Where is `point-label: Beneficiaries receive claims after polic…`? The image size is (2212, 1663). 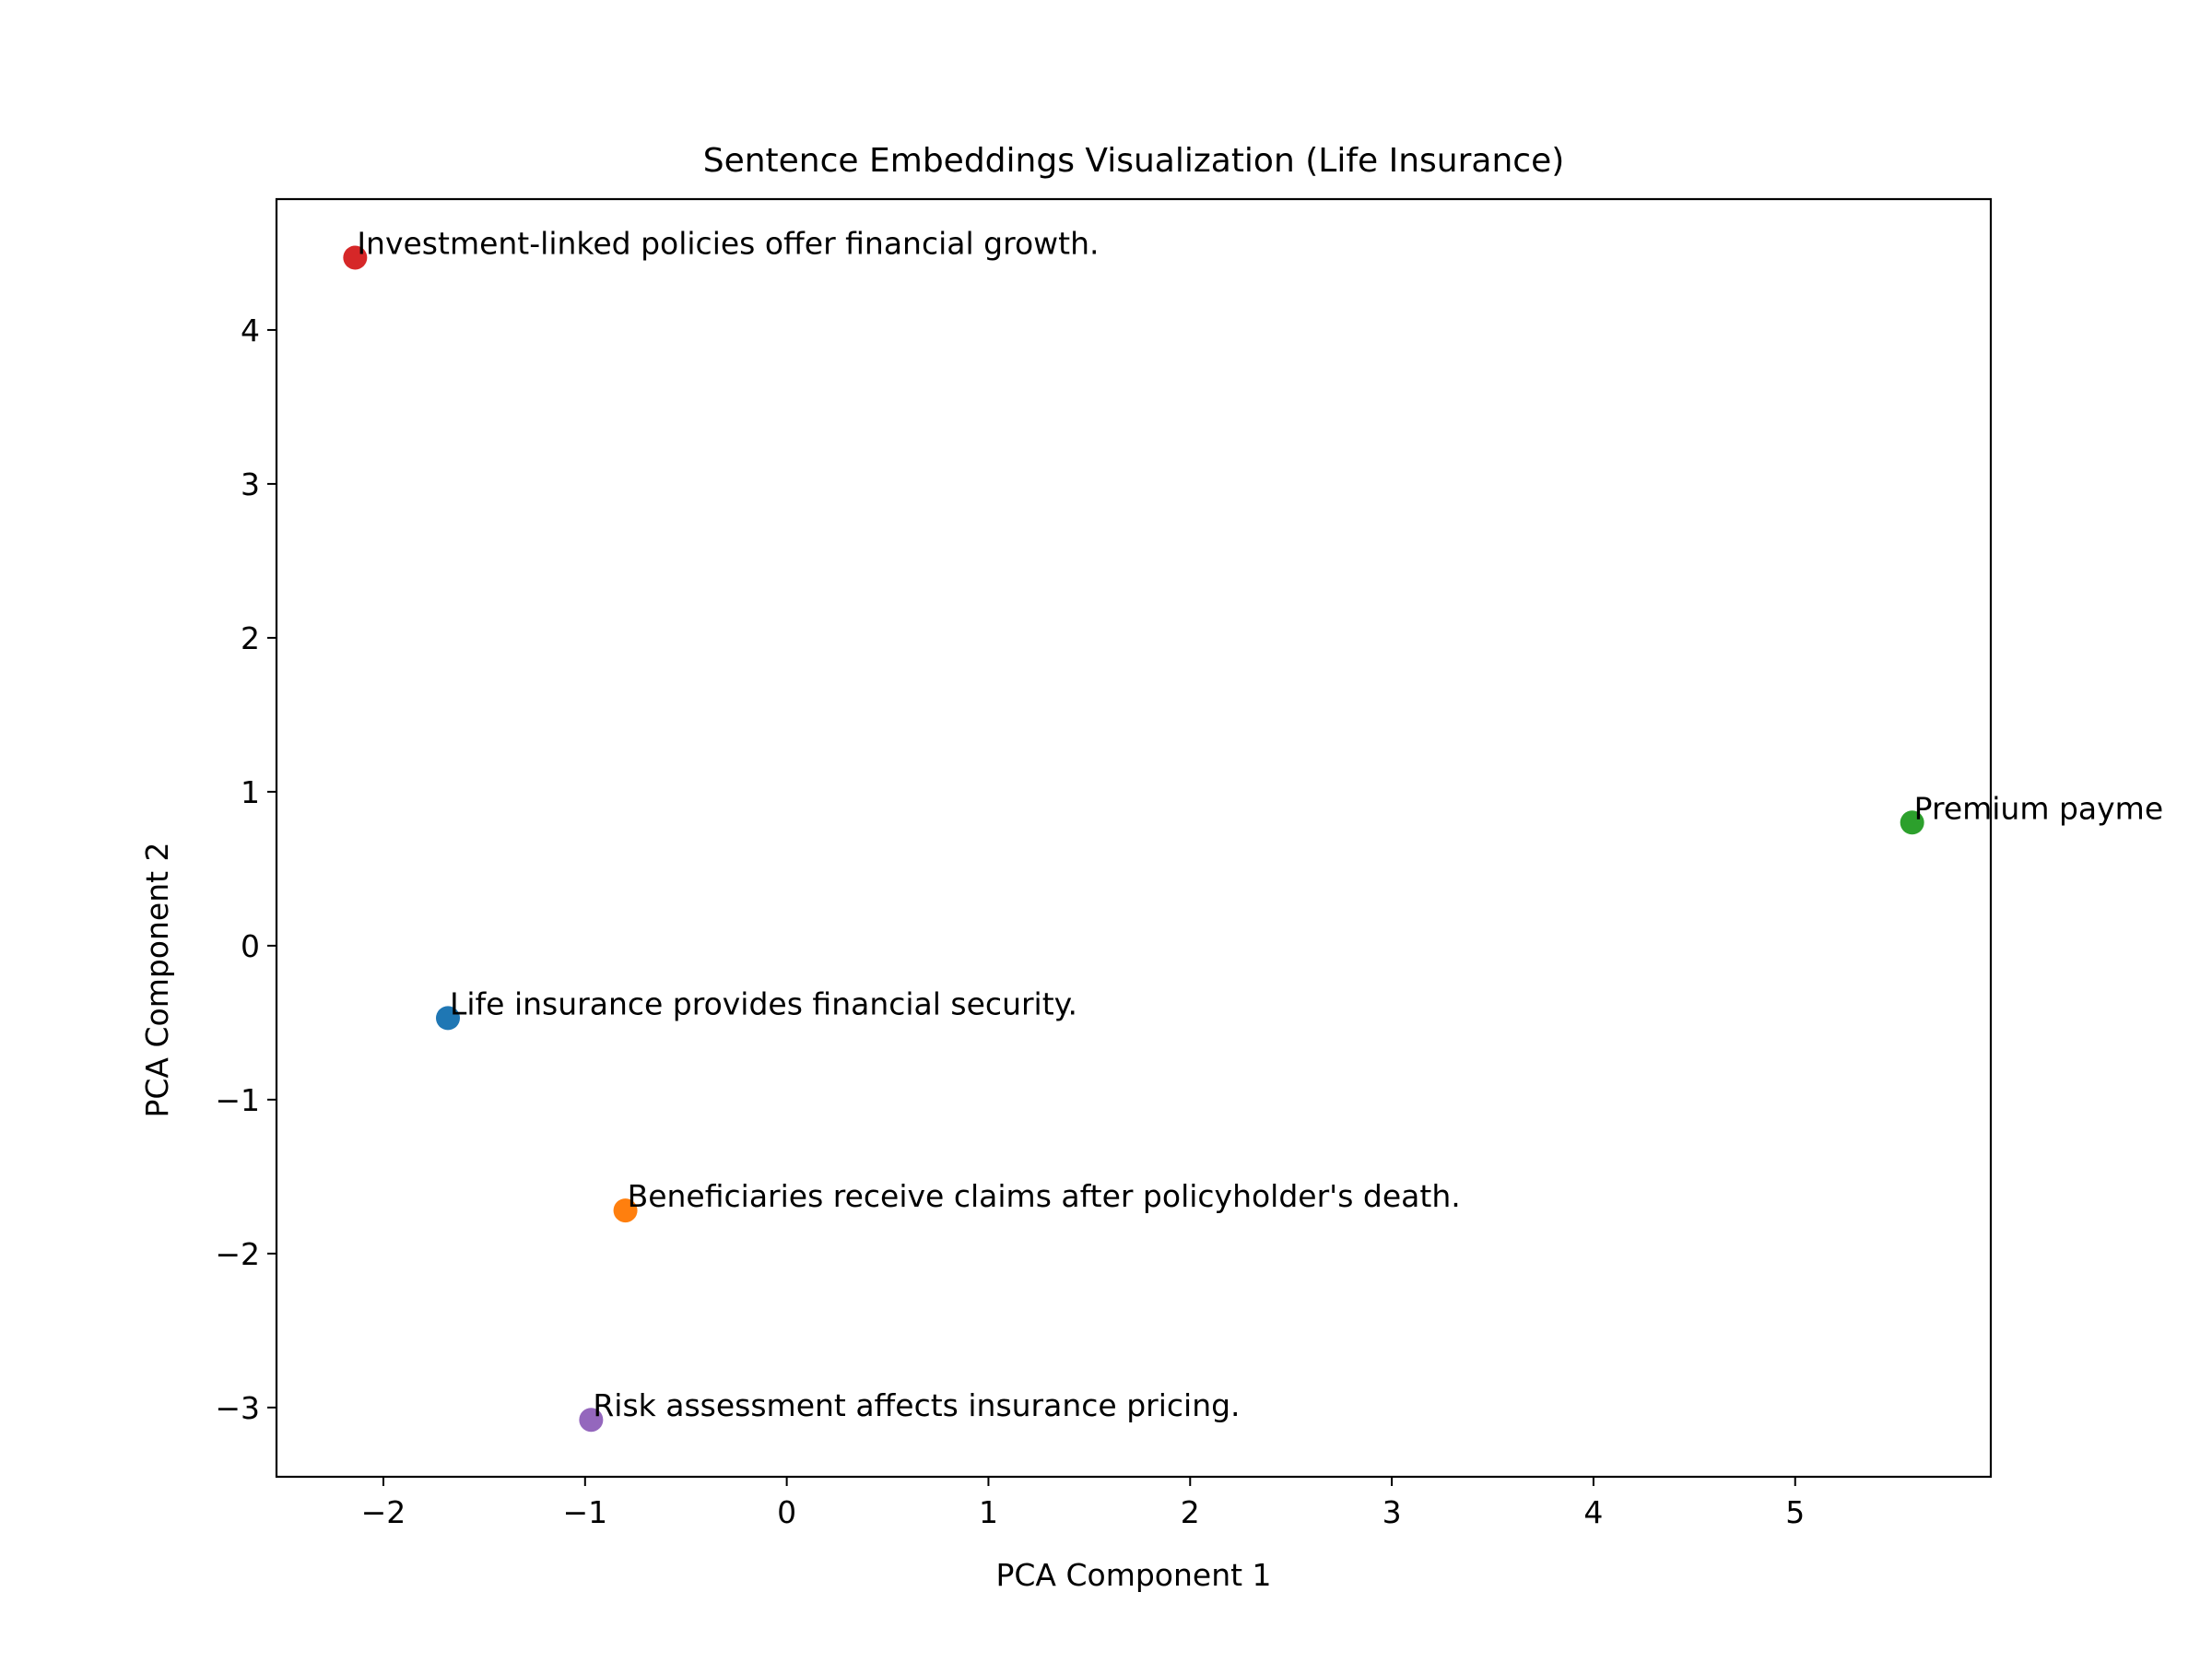 point-label: Beneficiaries receive claims after polic… is located at coordinates (1044, 1196).